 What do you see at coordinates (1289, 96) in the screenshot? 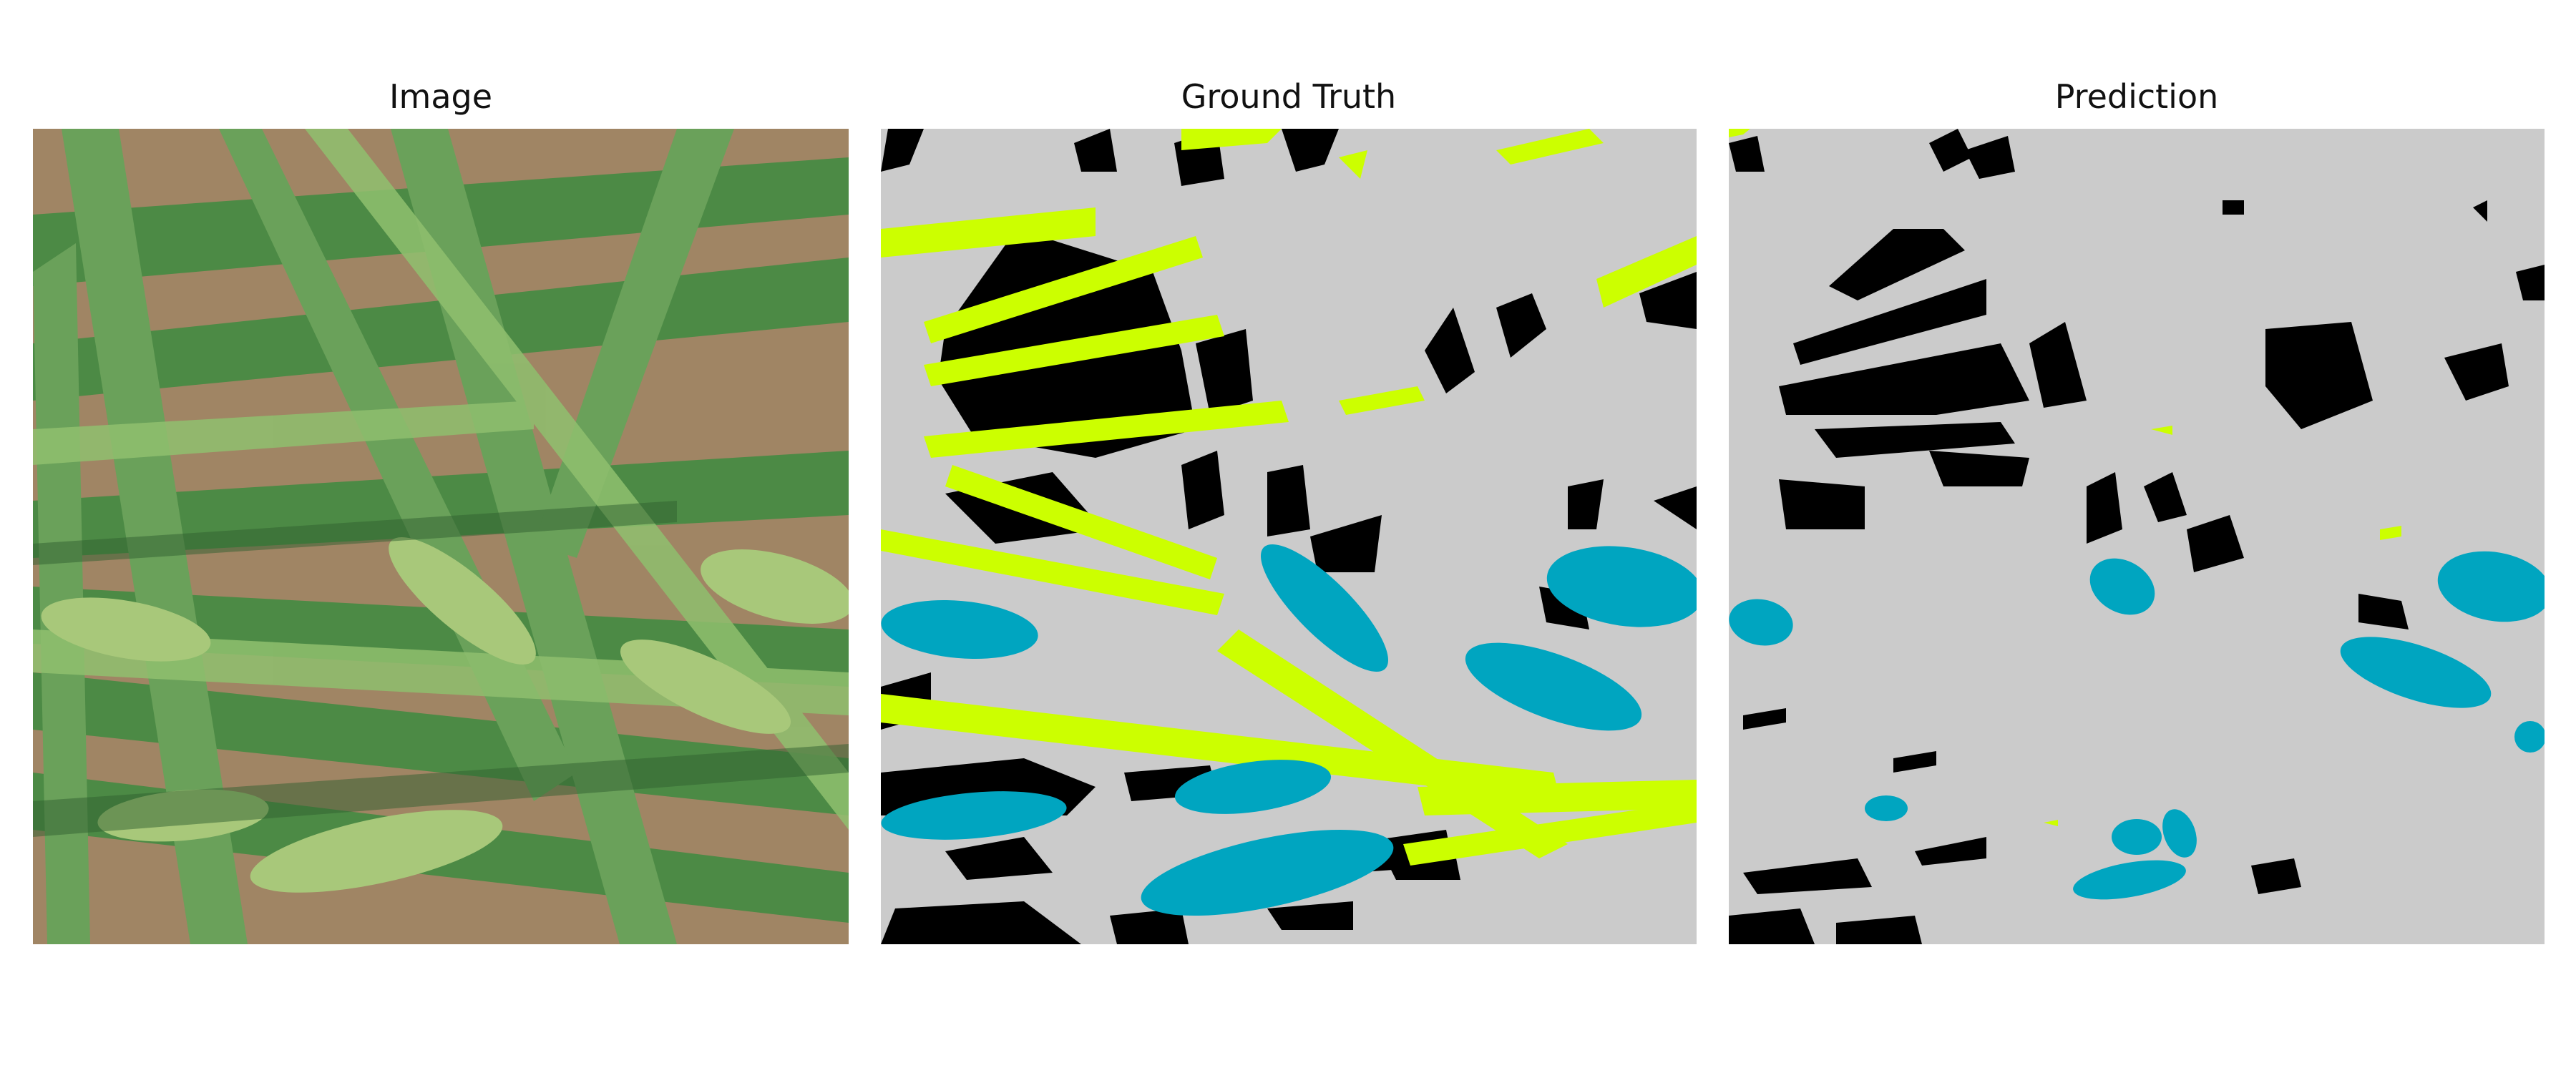
I see `panel-title-ground-truth: Ground Truth` at bounding box center [1289, 96].